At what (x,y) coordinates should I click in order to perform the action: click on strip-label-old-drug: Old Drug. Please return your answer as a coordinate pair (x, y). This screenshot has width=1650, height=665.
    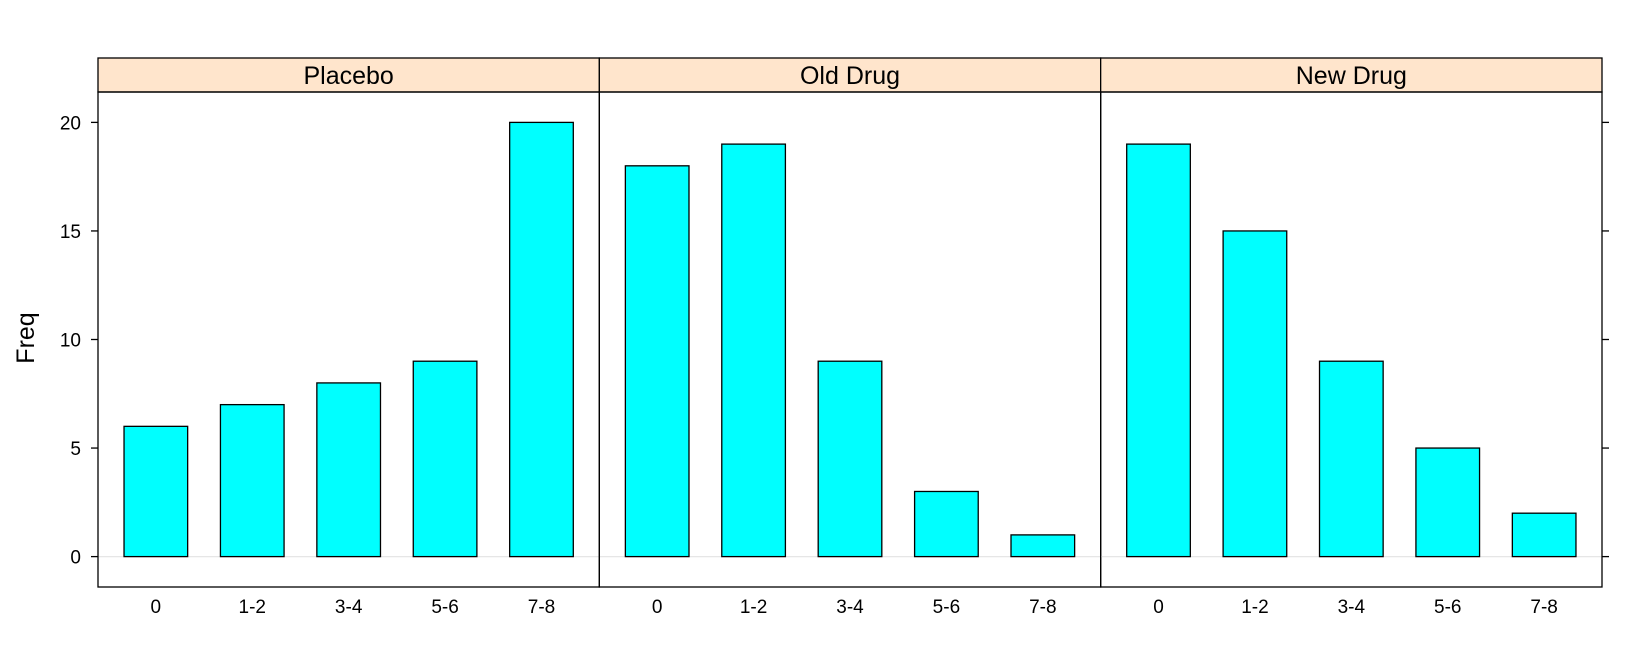
    Looking at the image, I should click on (850, 76).